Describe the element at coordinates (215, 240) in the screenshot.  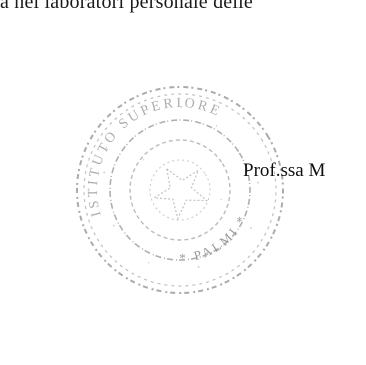
I see `stamp-bottom-lettering: * PALMI *` at that location.